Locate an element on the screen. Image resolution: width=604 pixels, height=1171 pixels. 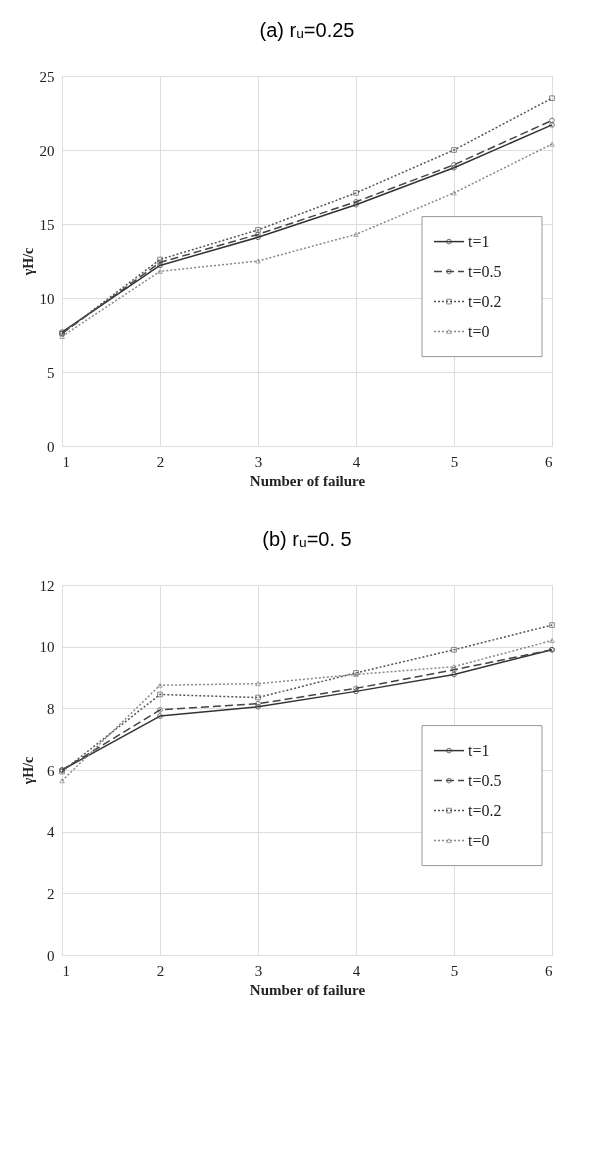
y-tick-label: 2 is located at coordinates (51, 893).